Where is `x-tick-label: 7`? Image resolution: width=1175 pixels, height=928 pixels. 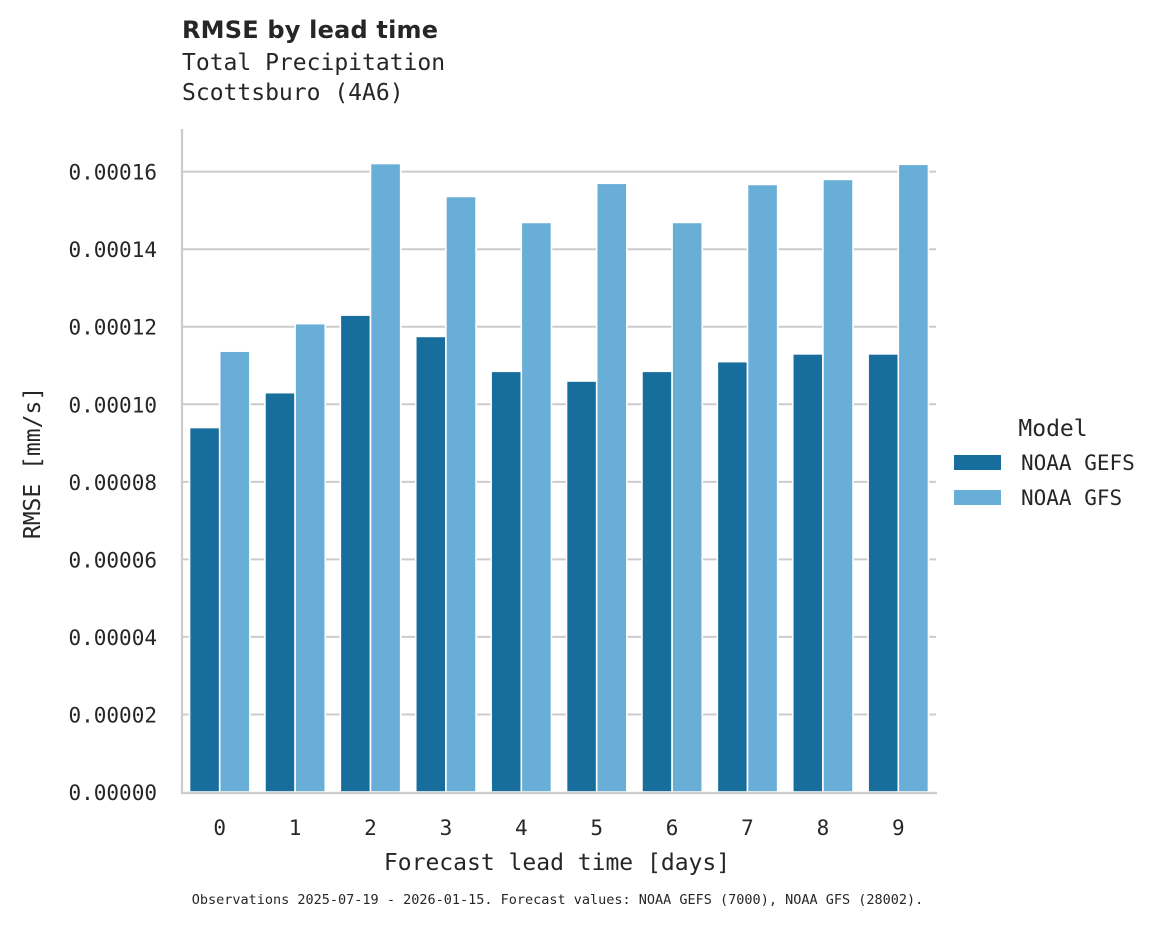
x-tick-label: 7 is located at coordinates (747, 828).